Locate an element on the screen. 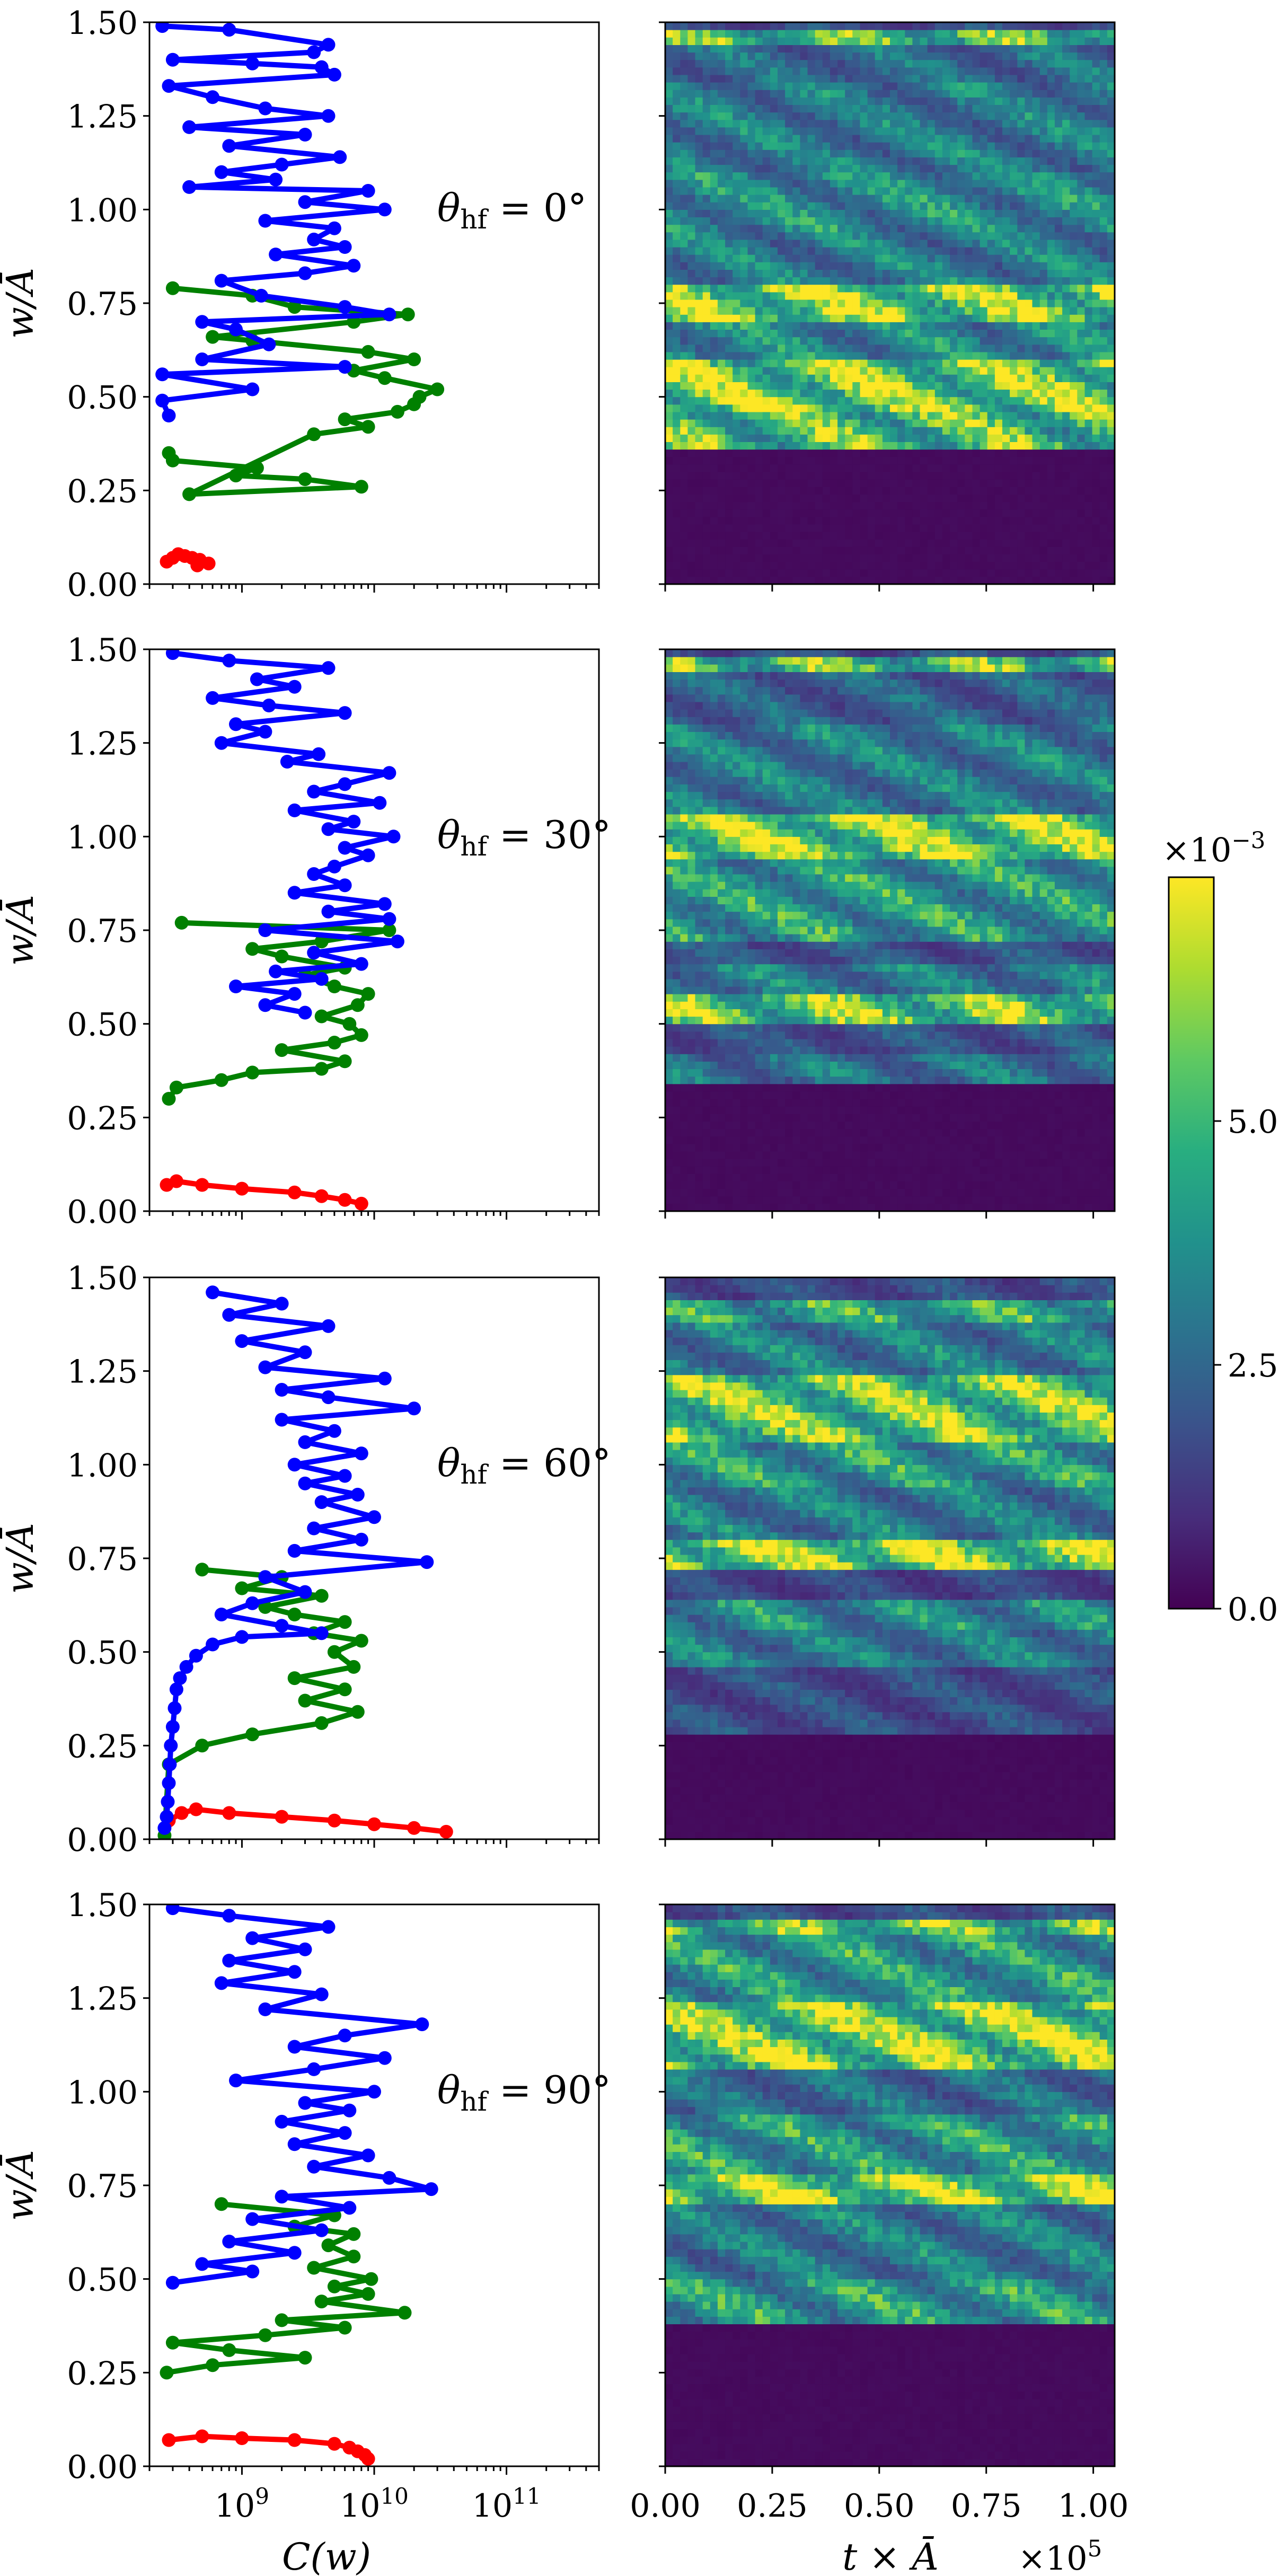 This screenshot has width=1288, height=2576. data-point-green is located at coordinates (334, 986).